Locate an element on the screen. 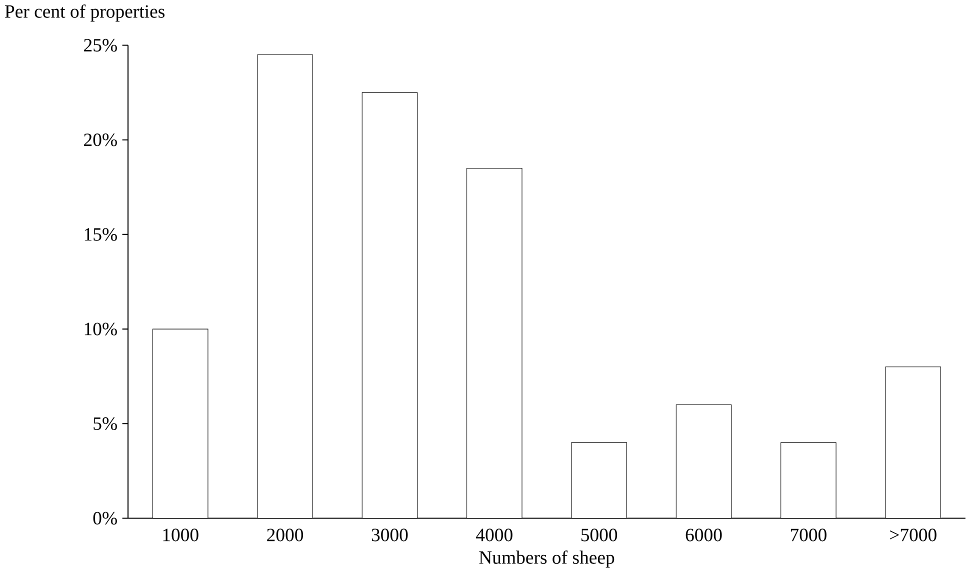 The image size is (966, 572). y-axis-title: Per cent of properties is located at coordinates (84, 13).